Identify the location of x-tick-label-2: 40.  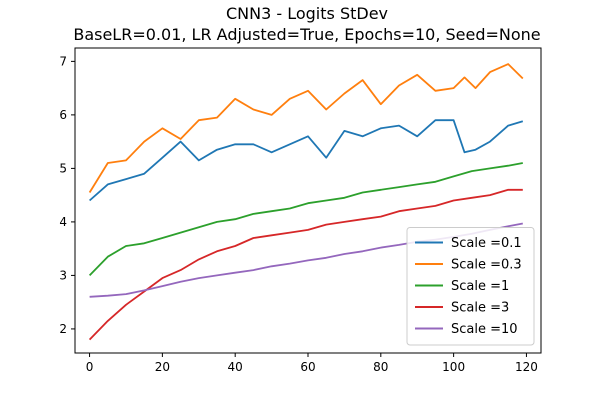
(235, 367).